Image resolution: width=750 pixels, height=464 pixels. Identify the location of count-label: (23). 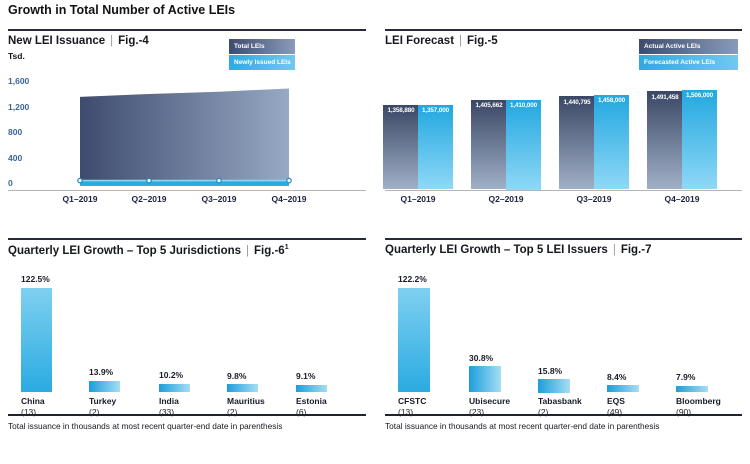
(477, 411).